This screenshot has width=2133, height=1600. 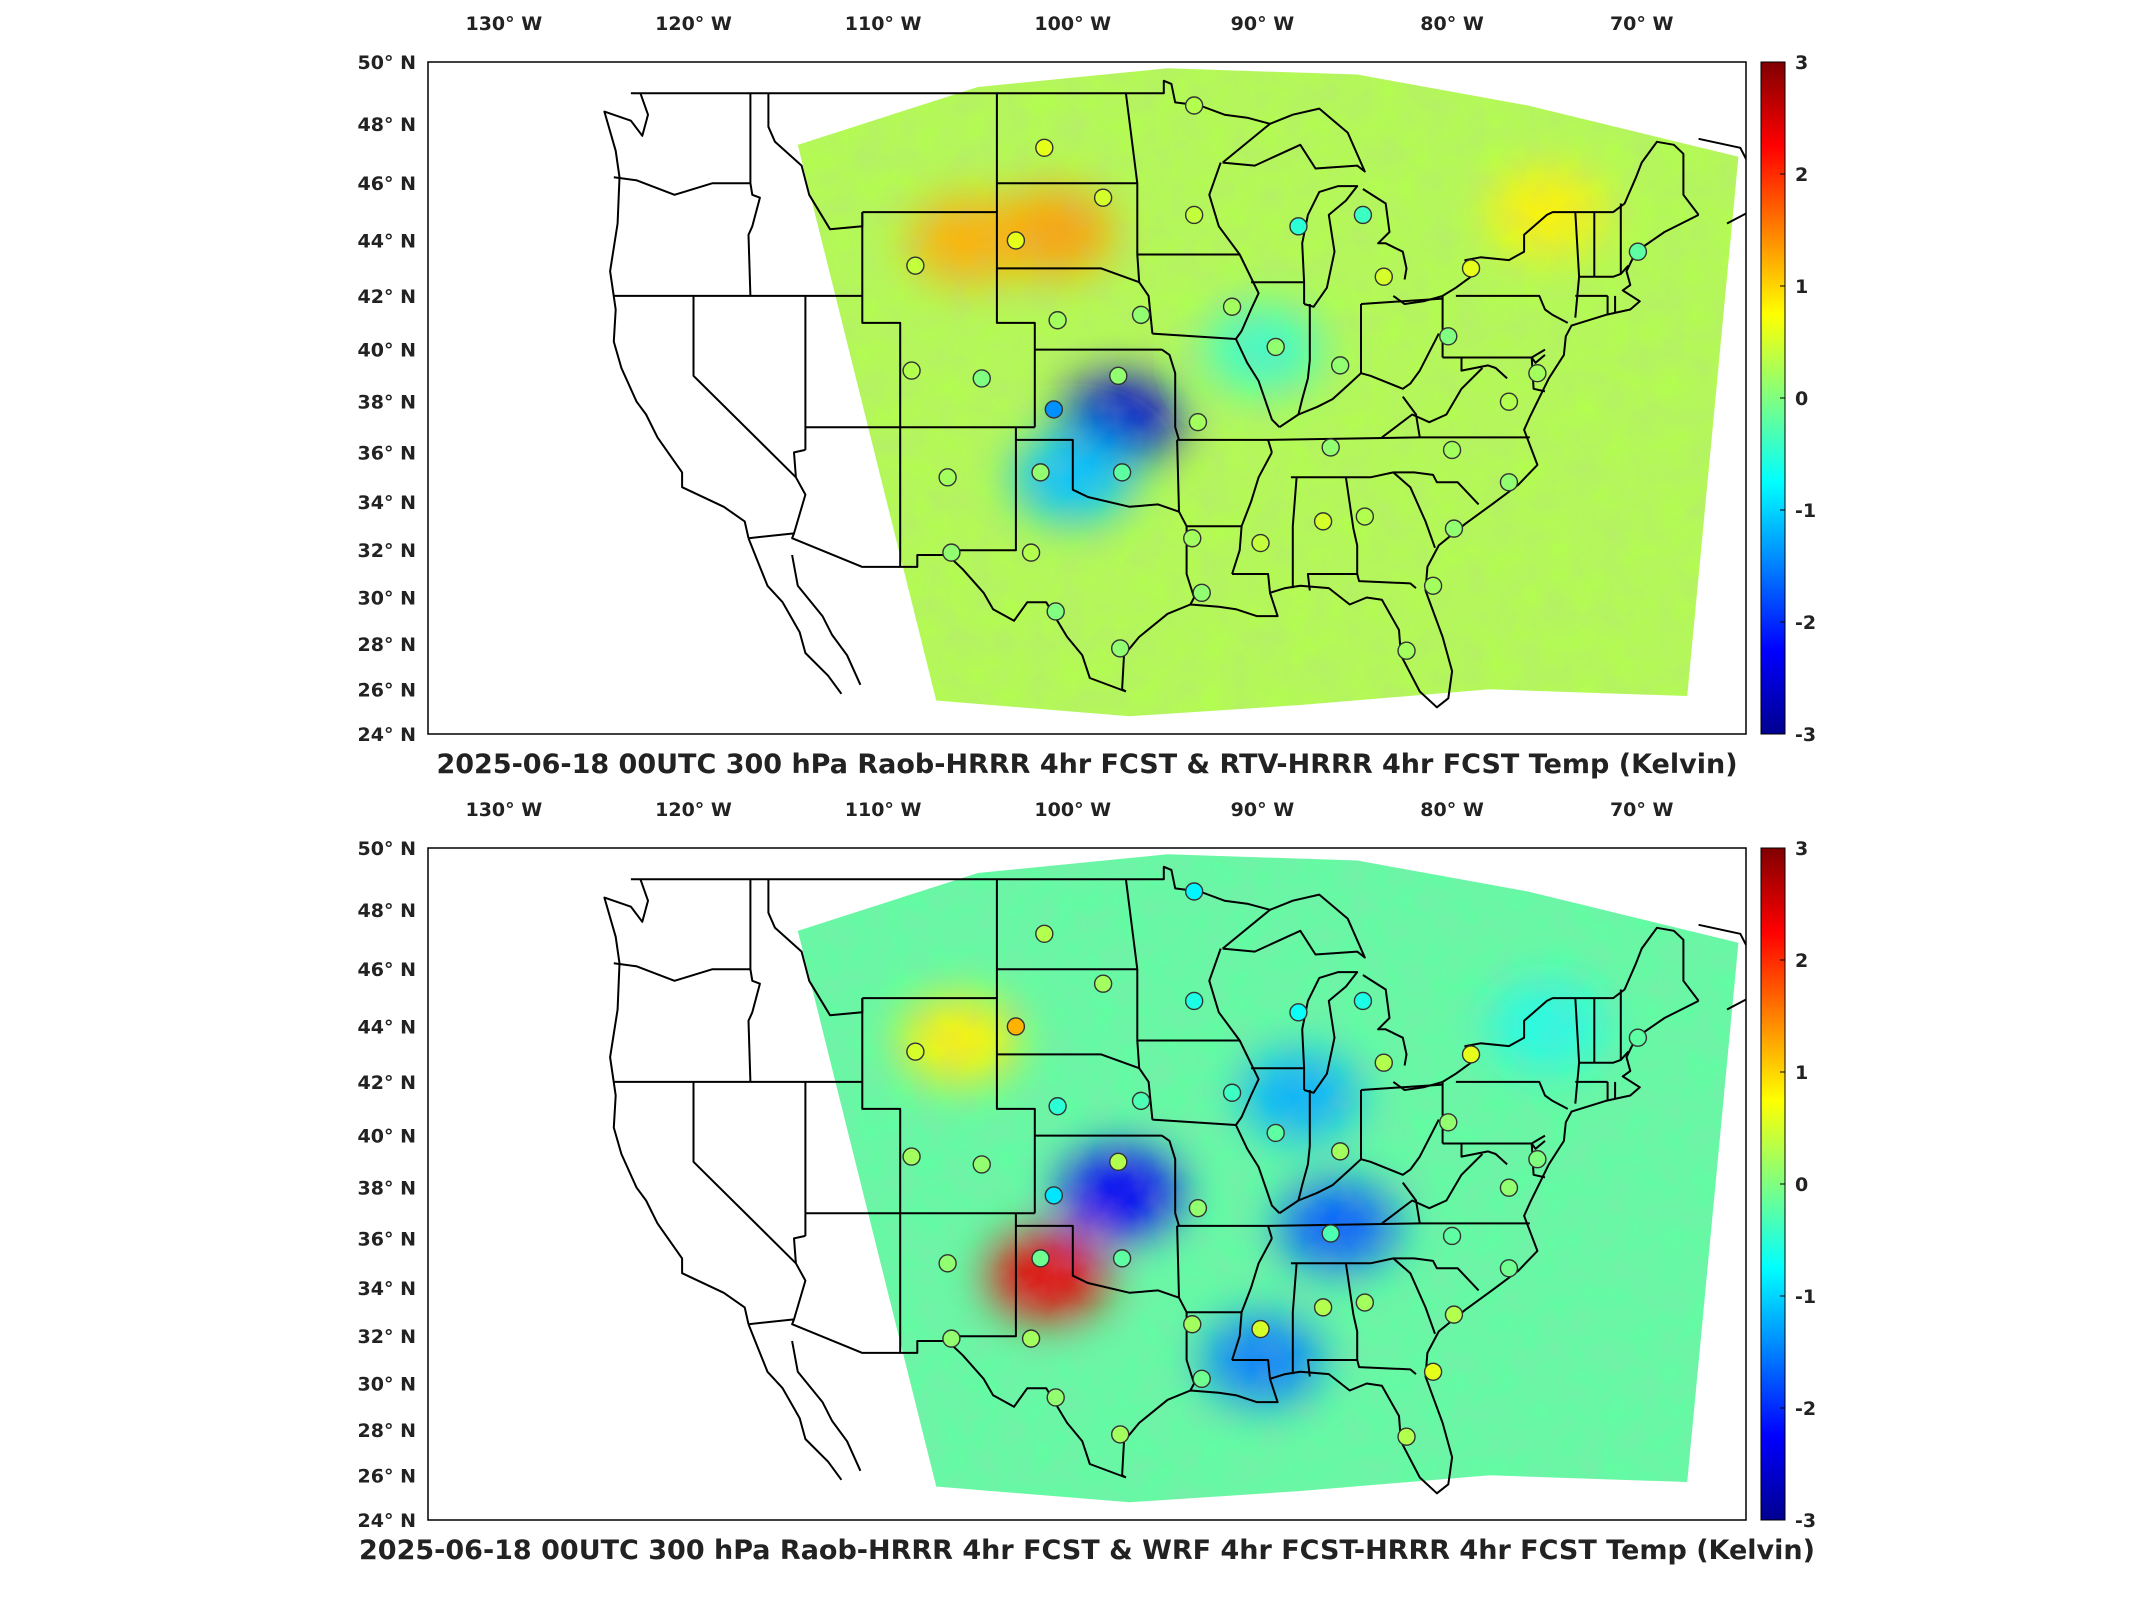 I want to click on colorbar-tick-label: -3, so click(x=1805, y=1521).